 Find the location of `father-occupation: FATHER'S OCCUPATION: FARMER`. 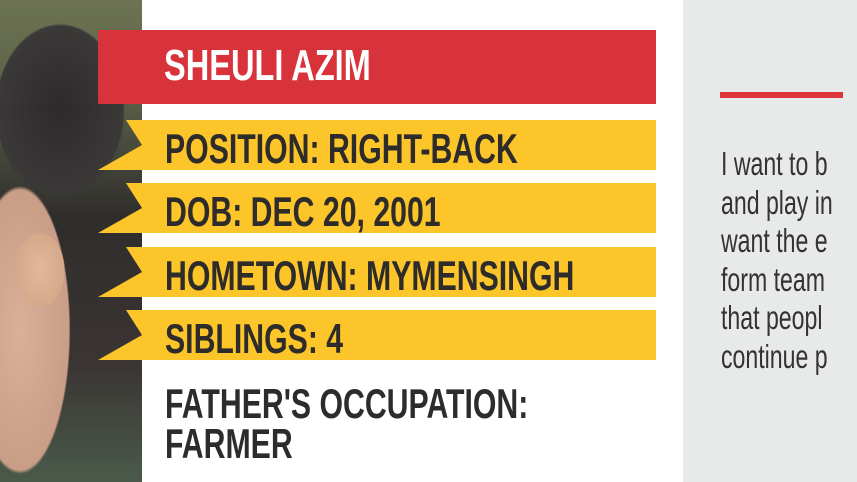

father-occupation: FATHER'S OCCUPATION: FARMER is located at coordinates (347, 423).